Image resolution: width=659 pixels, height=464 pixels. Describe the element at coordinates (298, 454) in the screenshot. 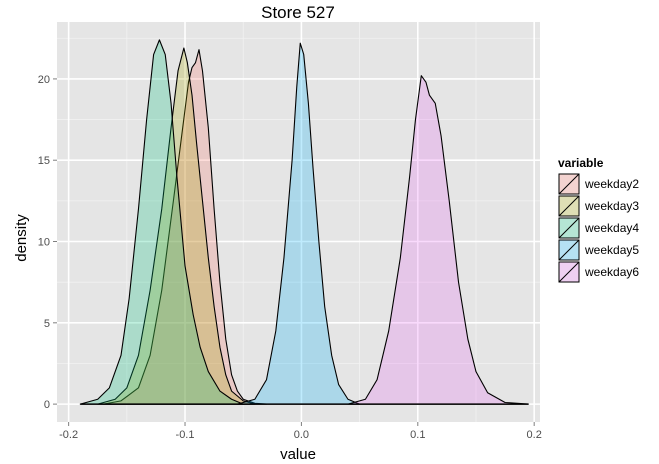

I see `x-axis-label: value` at that location.